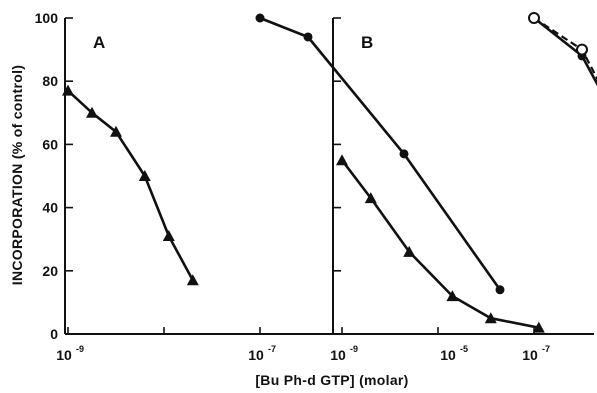 The height and width of the screenshot is (393, 597). What do you see at coordinates (303, 353) in the screenshot?
I see `x-tick-labels: 10-910-710-510-910-710-5` at bounding box center [303, 353].